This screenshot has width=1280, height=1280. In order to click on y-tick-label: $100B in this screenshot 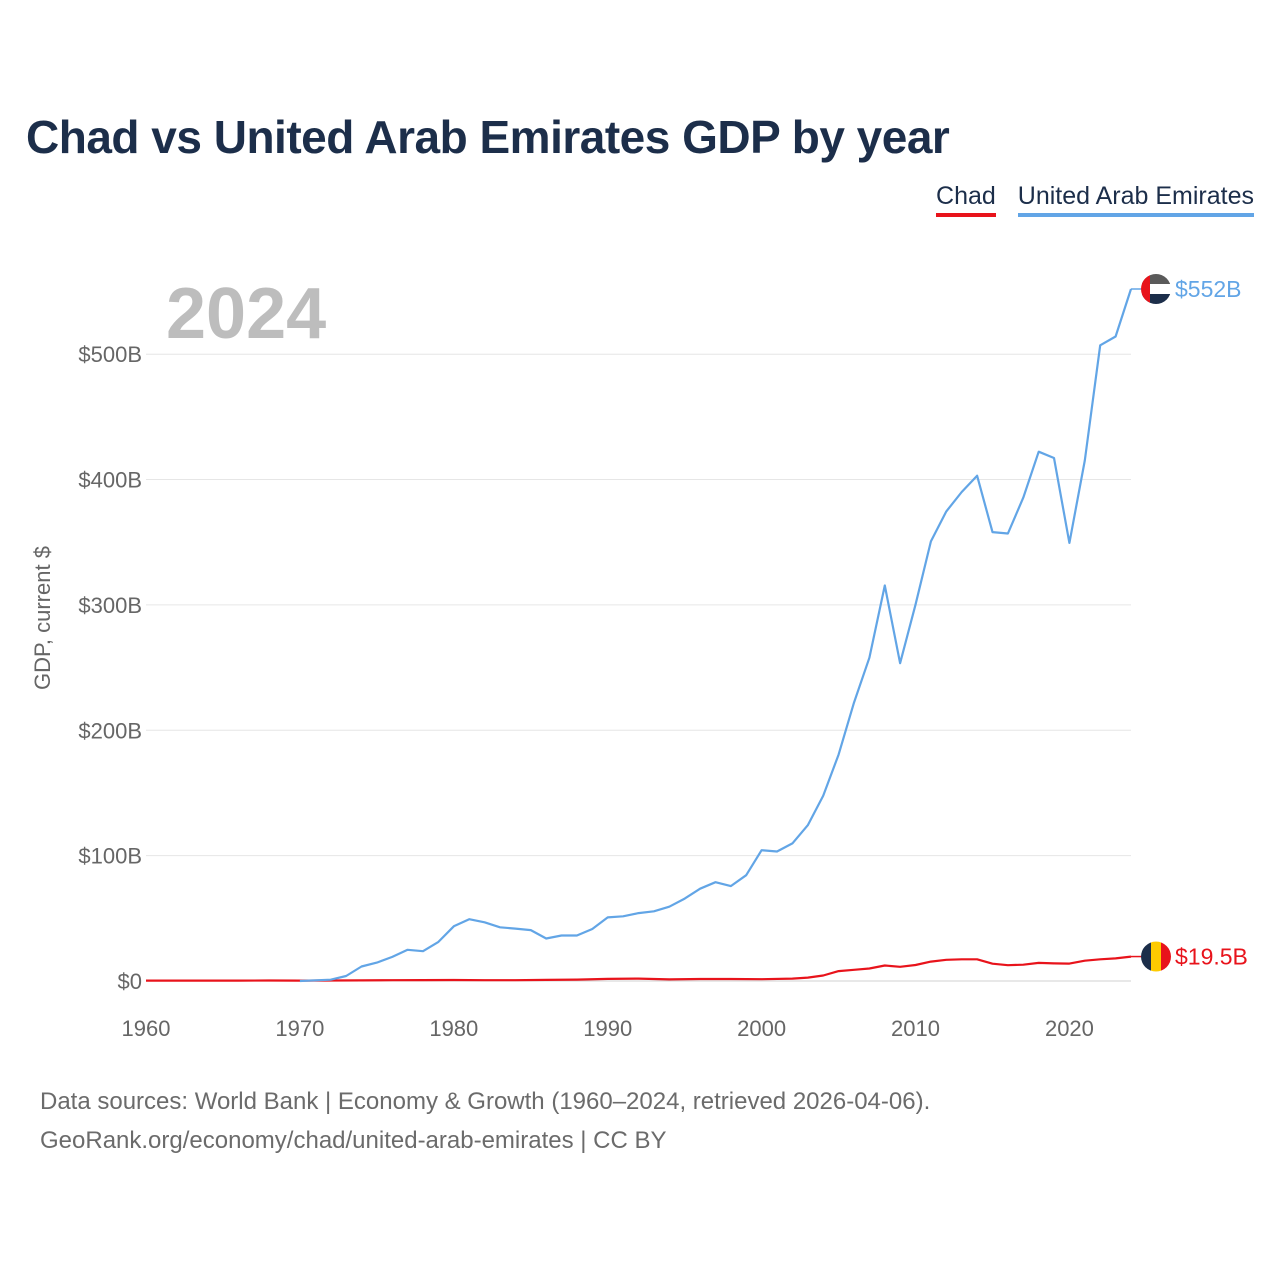, I will do `click(110, 856)`.